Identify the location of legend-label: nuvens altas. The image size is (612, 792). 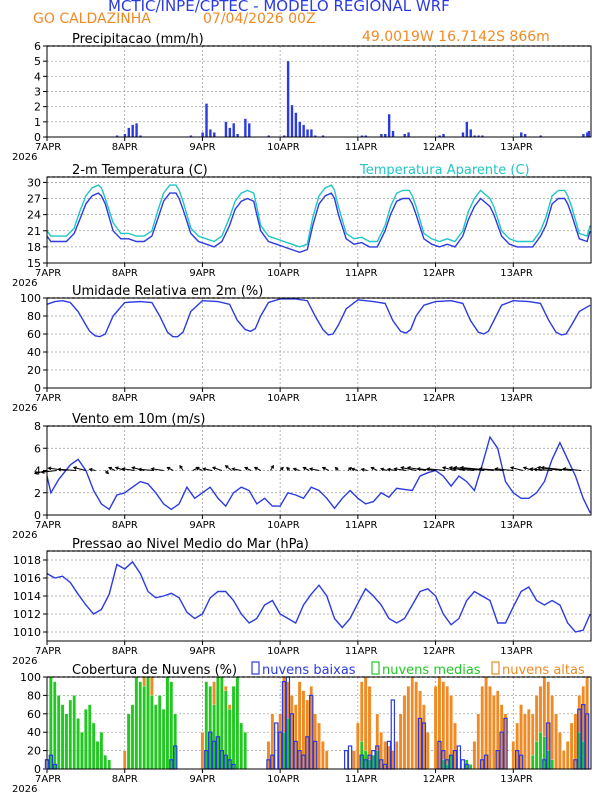
(543, 670).